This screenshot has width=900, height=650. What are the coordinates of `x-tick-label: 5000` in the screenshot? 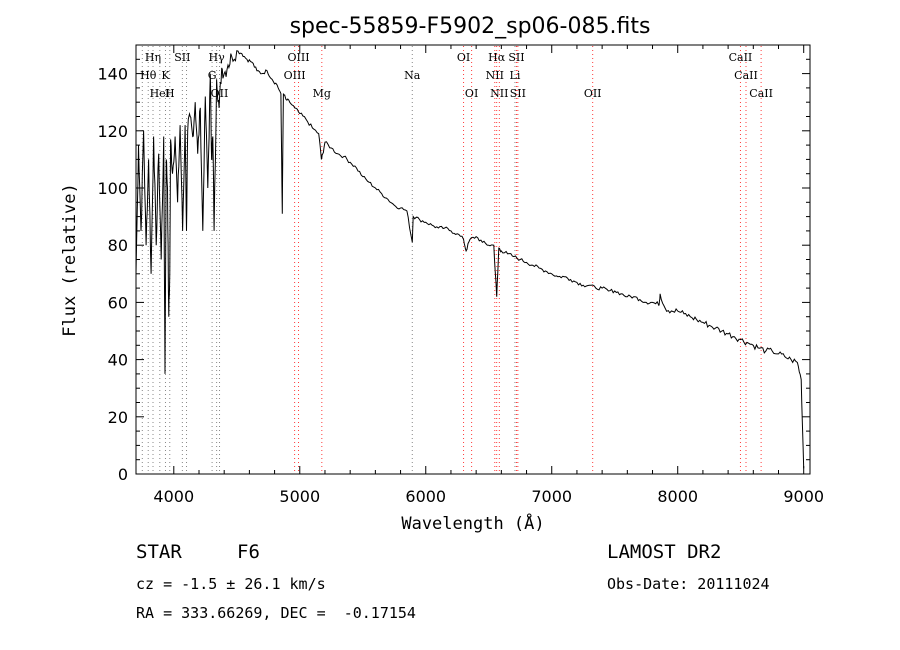 It's located at (299, 496).